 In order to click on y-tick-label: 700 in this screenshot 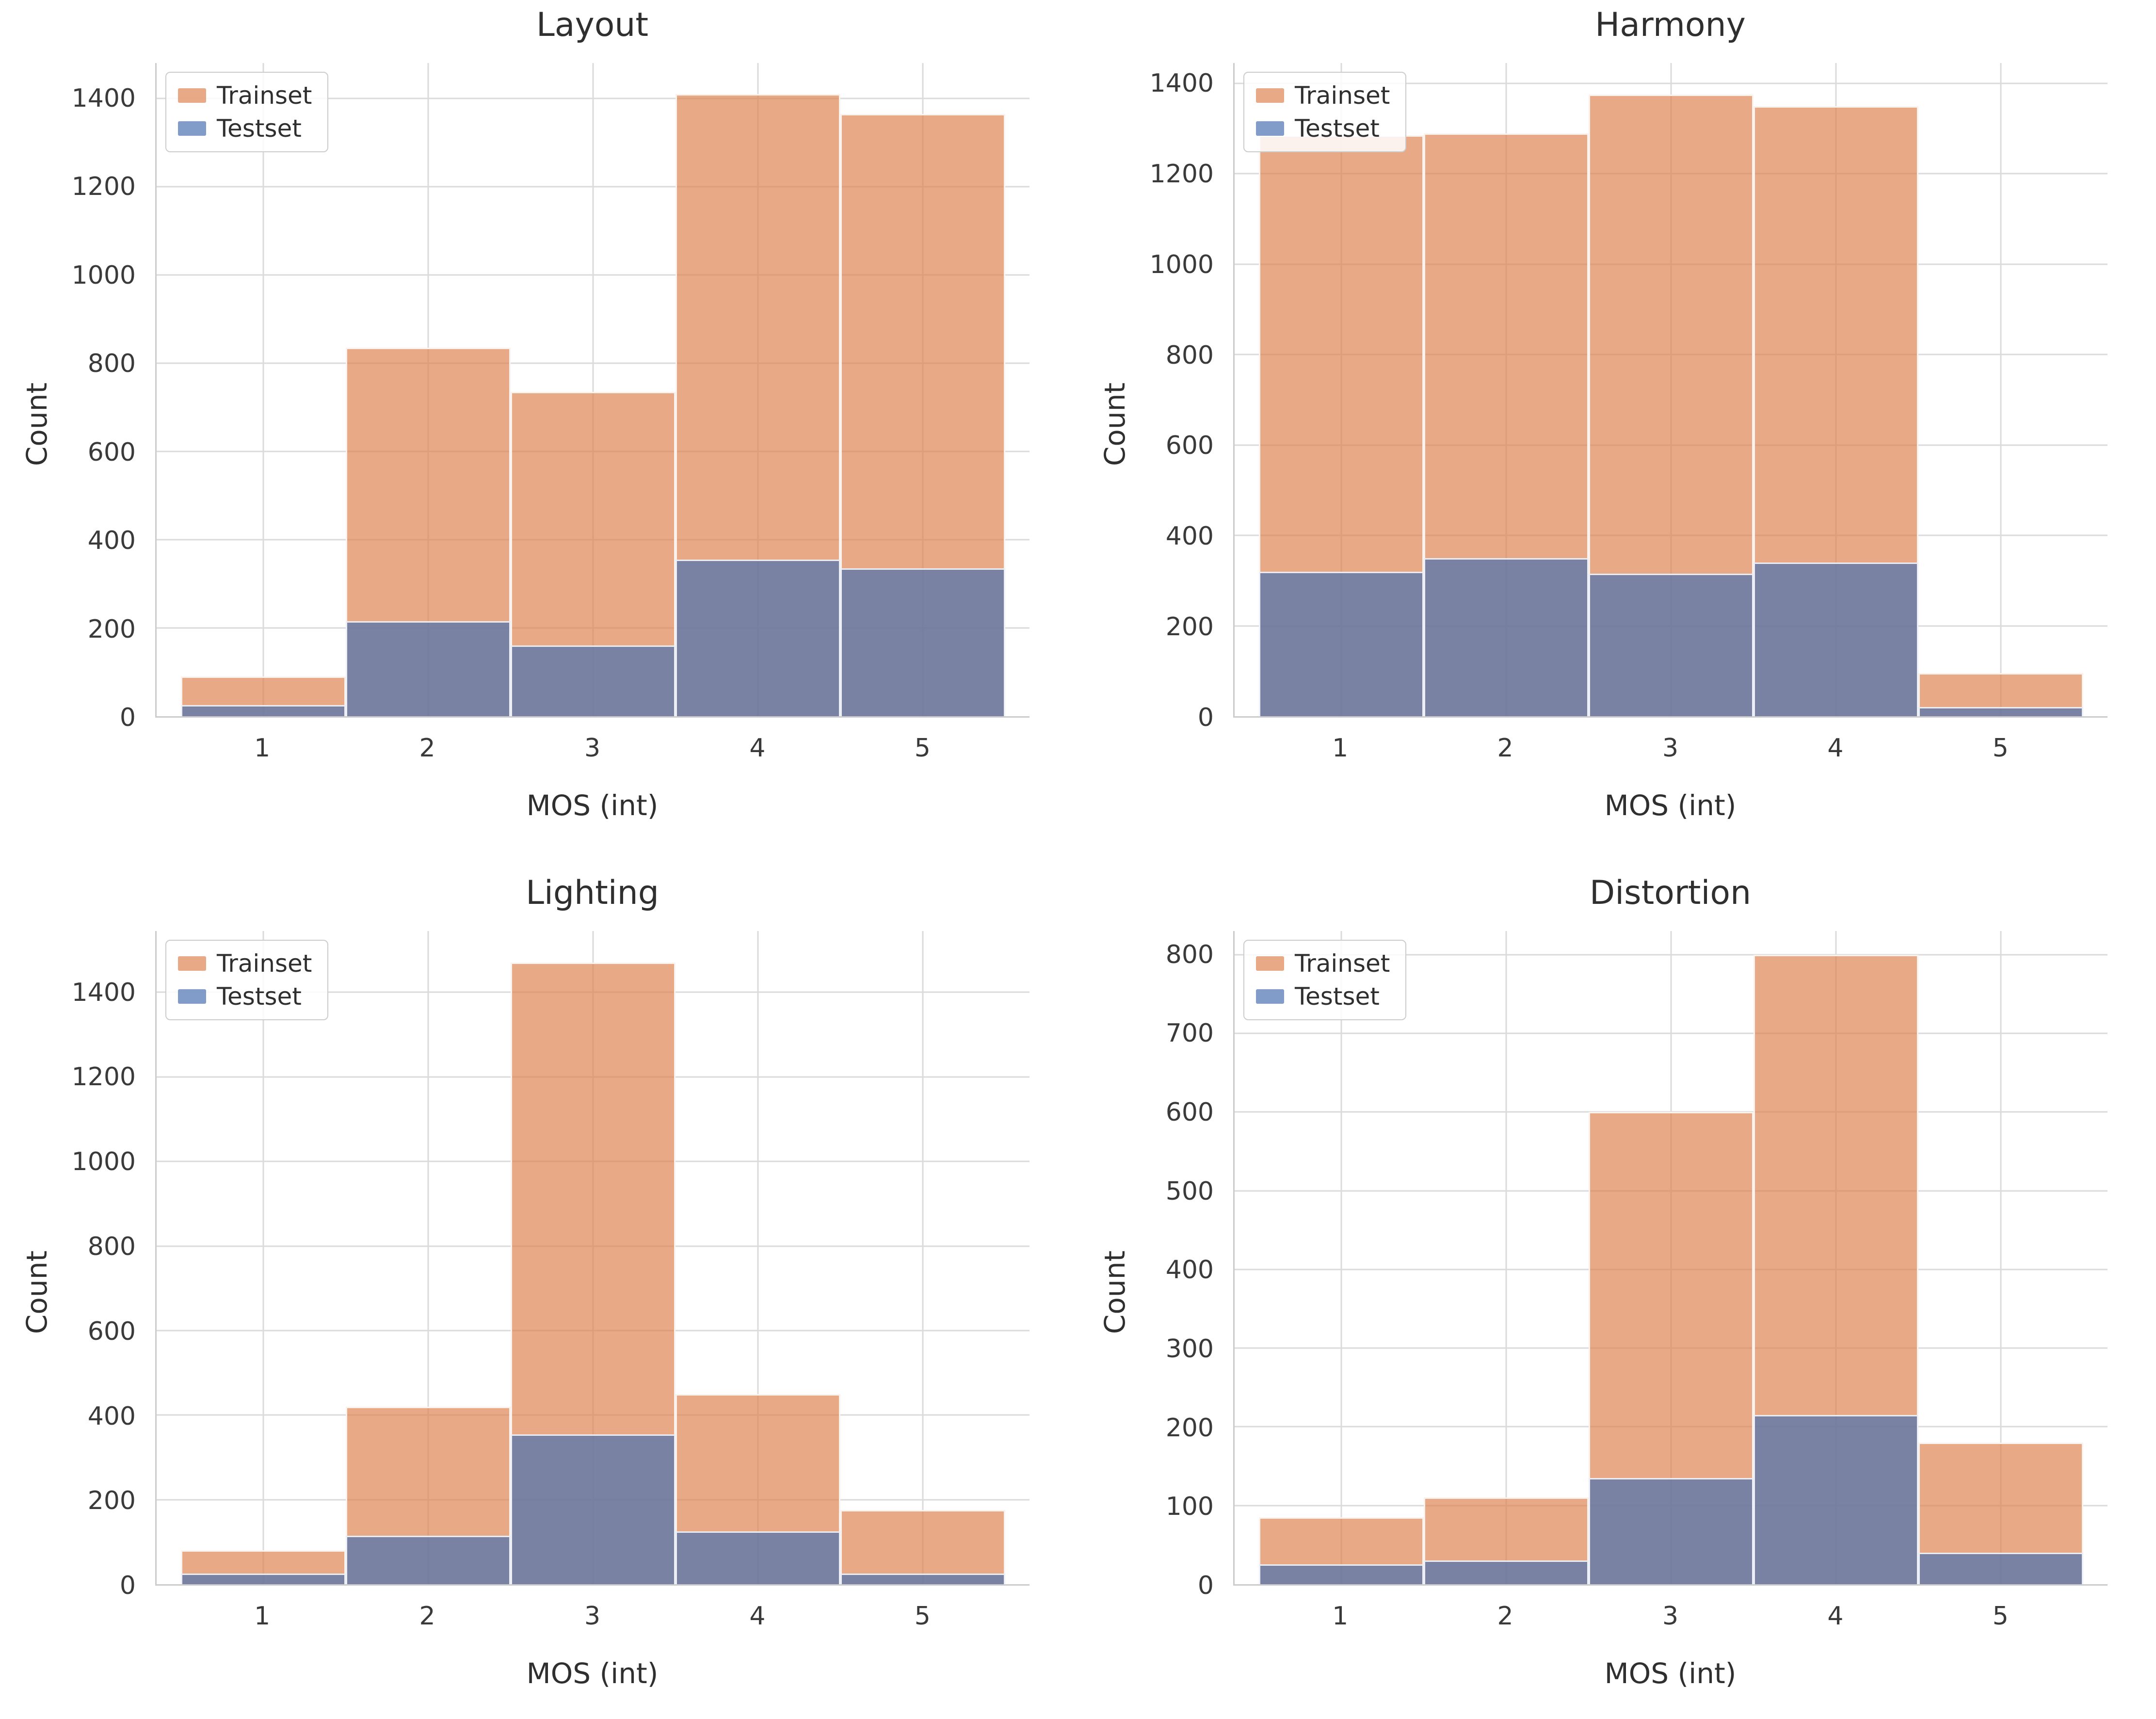, I will do `click(1189, 1033)`.